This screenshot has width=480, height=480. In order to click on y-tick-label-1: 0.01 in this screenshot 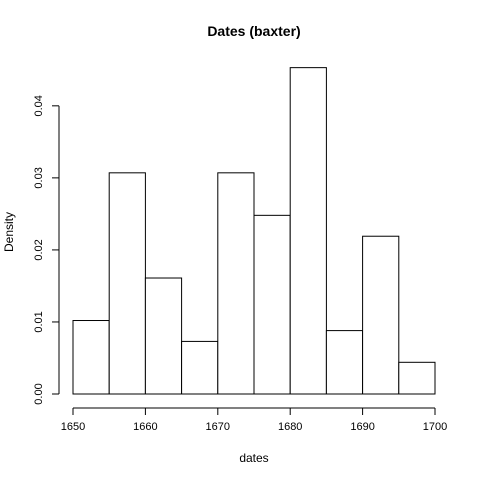, I will do `click(39, 321)`.